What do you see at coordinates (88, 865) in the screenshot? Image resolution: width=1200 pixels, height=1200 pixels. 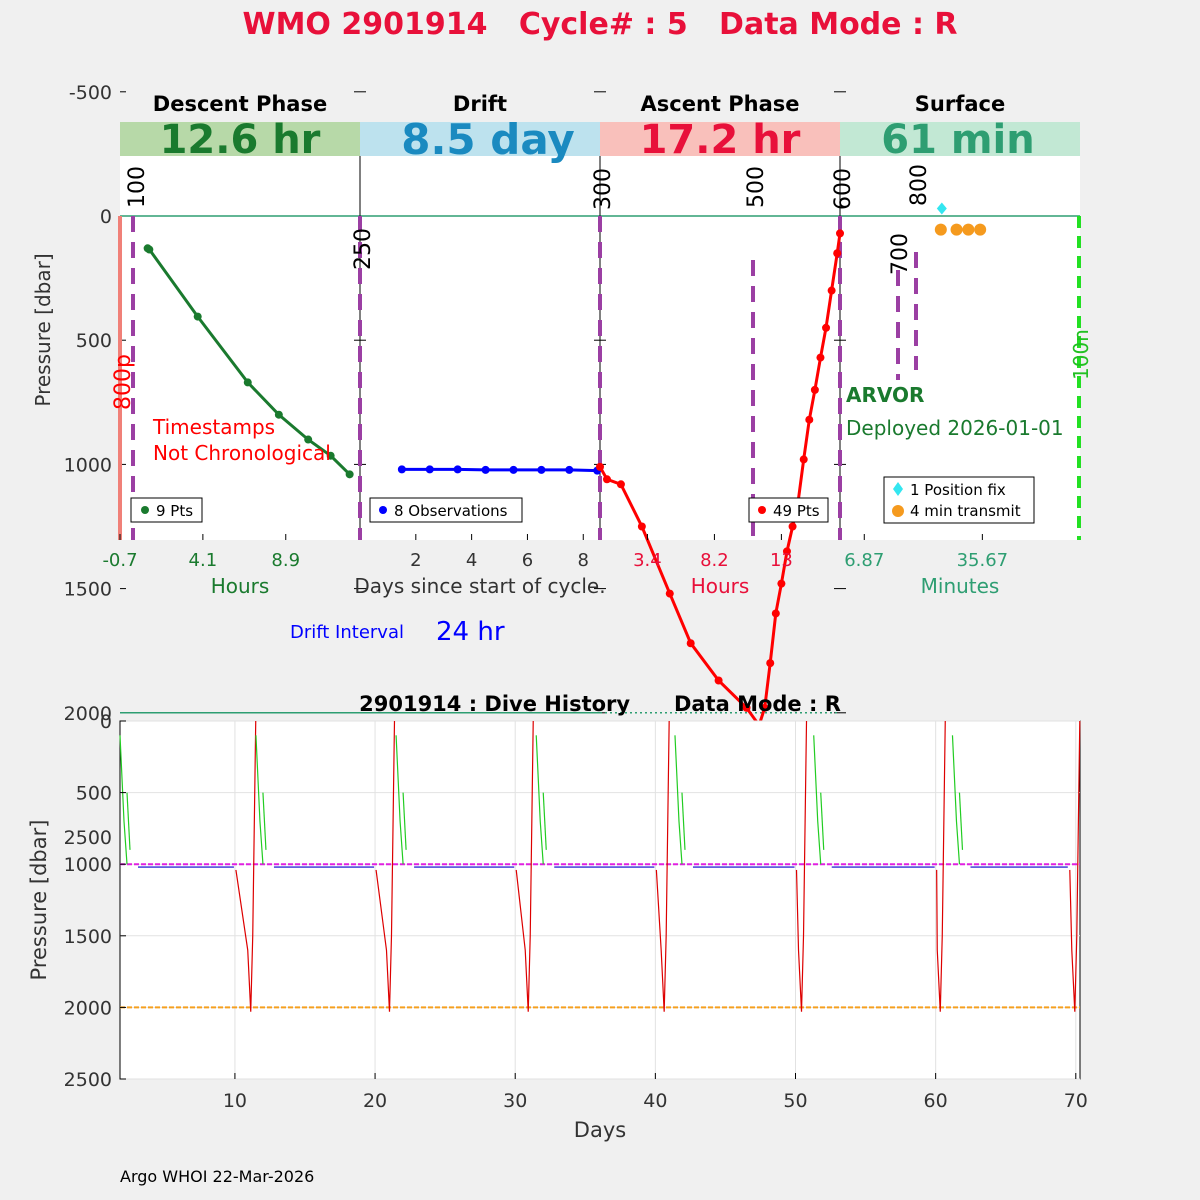 I see `history-y-tick-label: 1000` at bounding box center [88, 865].